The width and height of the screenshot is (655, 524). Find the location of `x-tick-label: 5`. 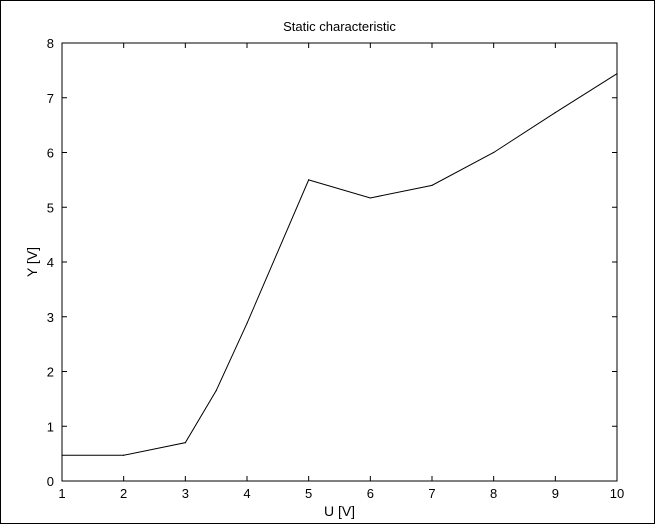

x-tick-label: 5 is located at coordinates (308, 493).